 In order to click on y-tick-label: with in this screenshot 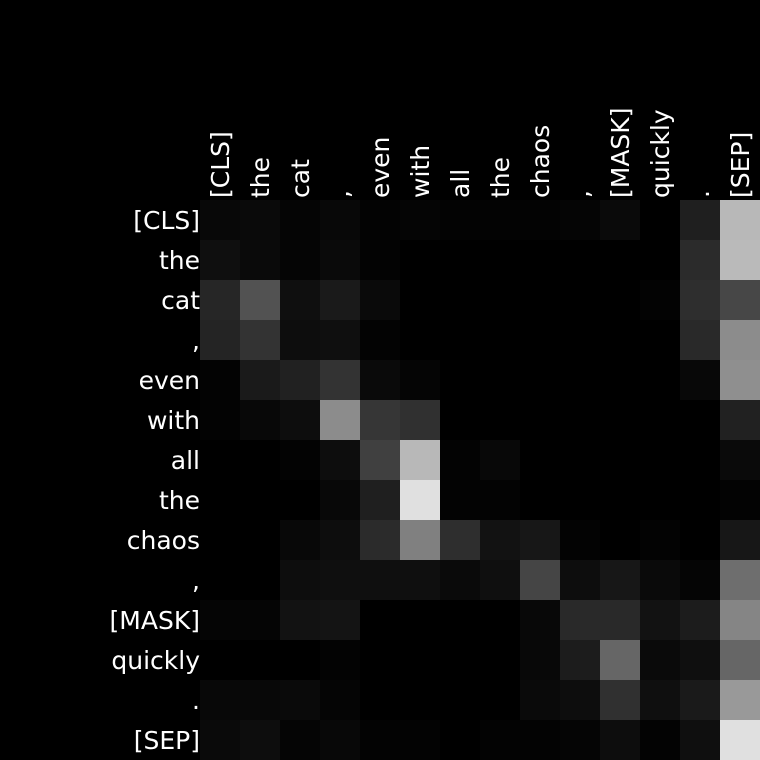, I will do `click(173, 420)`.